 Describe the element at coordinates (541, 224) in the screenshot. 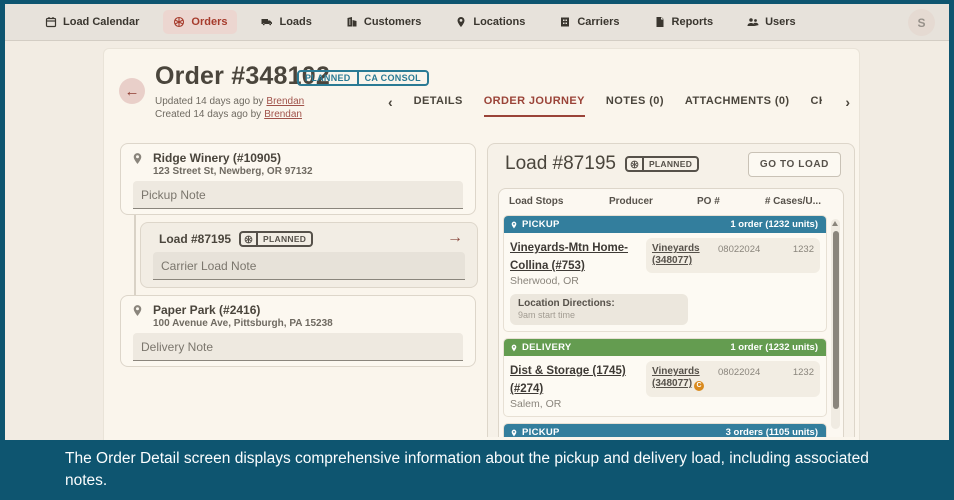

I see `stop-type-label: PICKUP` at that location.